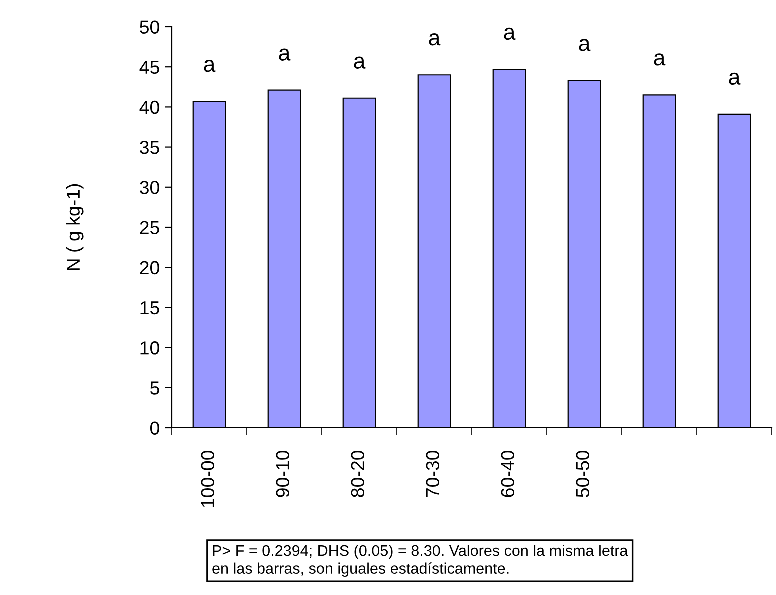 This screenshot has height=595, width=776. I want to click on y-tick-label: 0, so click(155, 428).